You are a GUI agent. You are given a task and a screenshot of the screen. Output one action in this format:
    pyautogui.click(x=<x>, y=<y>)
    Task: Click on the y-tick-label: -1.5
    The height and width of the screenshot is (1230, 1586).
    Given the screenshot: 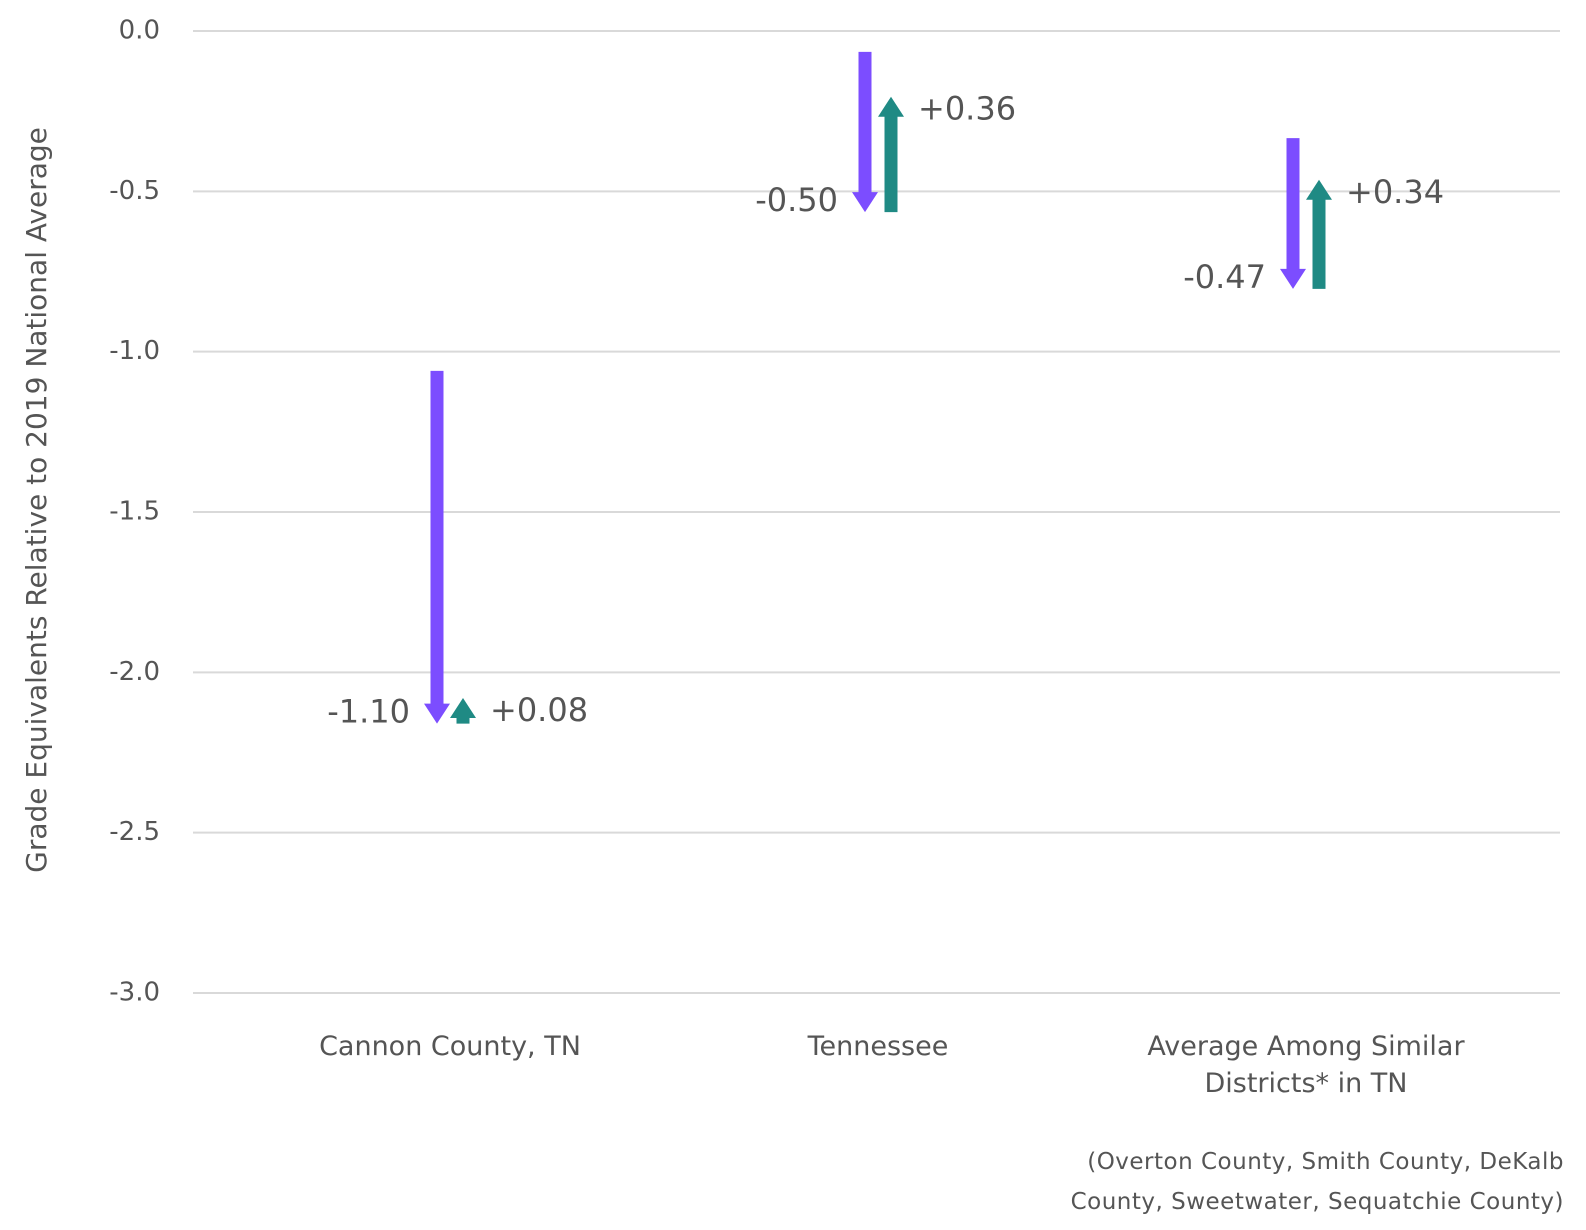 What is the action you would take?
    pyautogui.click(x=134, y=512)
    